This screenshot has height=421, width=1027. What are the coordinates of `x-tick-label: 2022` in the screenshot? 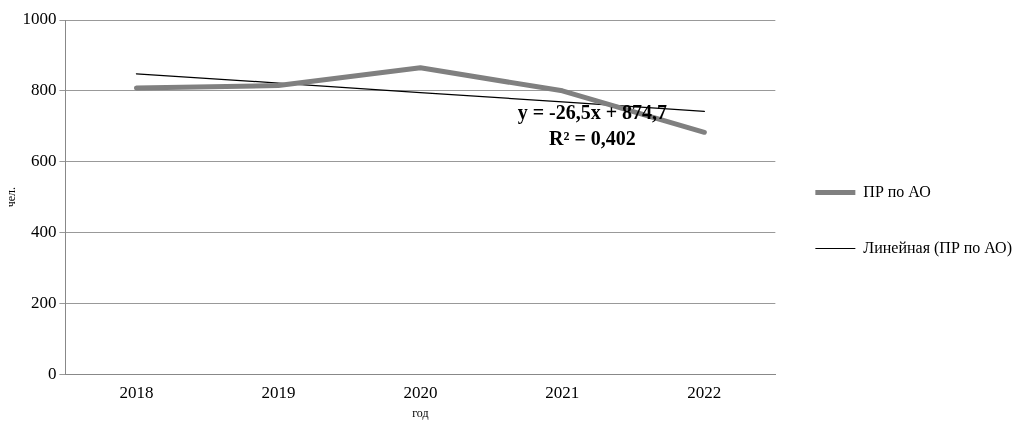 It's located at (704, 392).